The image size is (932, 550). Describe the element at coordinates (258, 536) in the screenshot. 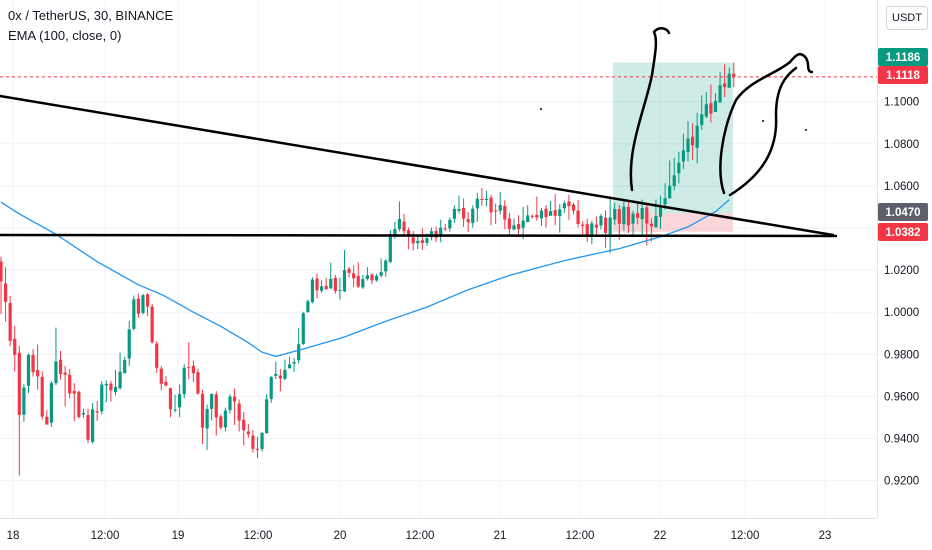

I see `x-tick-label: 12:00` at that location.